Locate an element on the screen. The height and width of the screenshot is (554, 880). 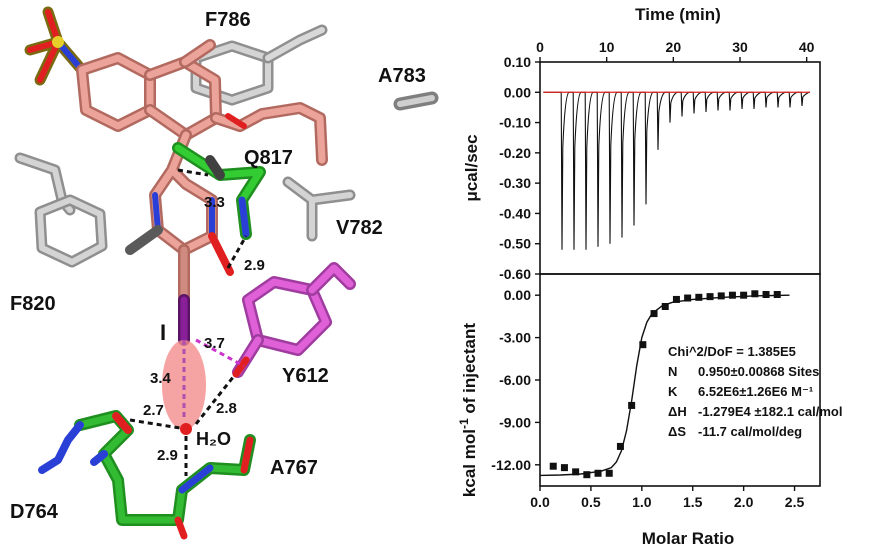
fit-result-value: -11.7 cal/mol/deg is located at coordinates (750, 431).